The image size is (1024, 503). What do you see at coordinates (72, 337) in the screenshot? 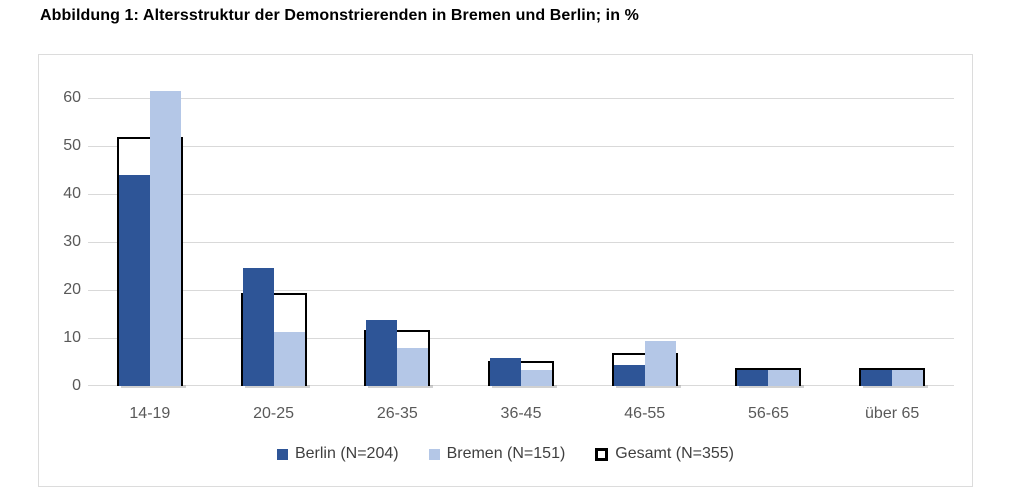
I see `y-tick-label-10: 10` at bounding box center [72, 337].